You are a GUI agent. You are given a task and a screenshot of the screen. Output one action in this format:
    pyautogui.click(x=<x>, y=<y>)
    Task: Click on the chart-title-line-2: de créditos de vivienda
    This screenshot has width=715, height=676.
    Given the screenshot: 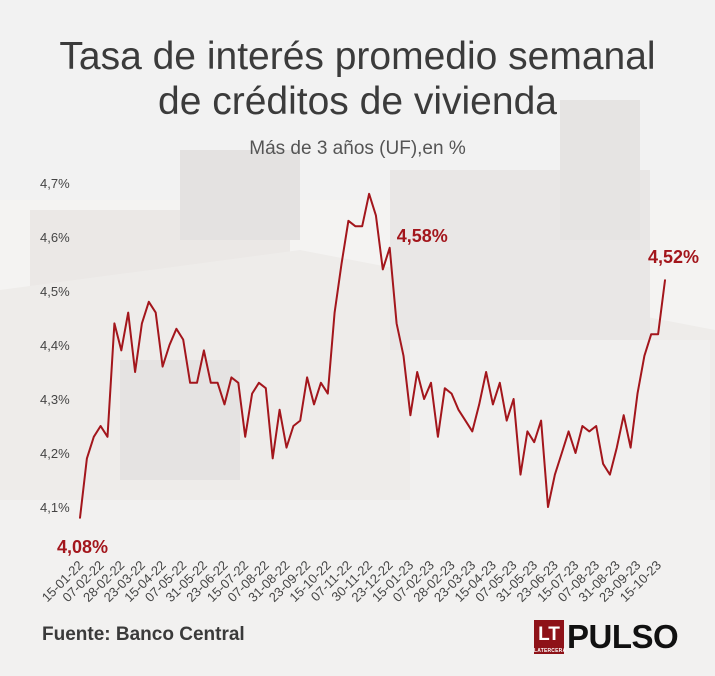 What is the action you would take?
    pyautogui.click(x=357, y=101)
    